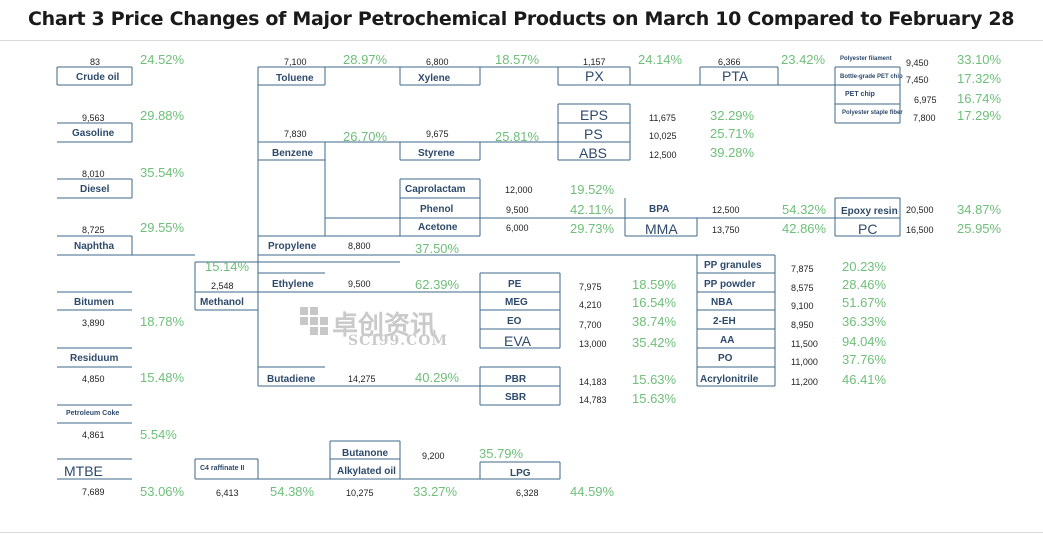  I want to click on product-change-propylene: 37.50%, so click(437, 248).